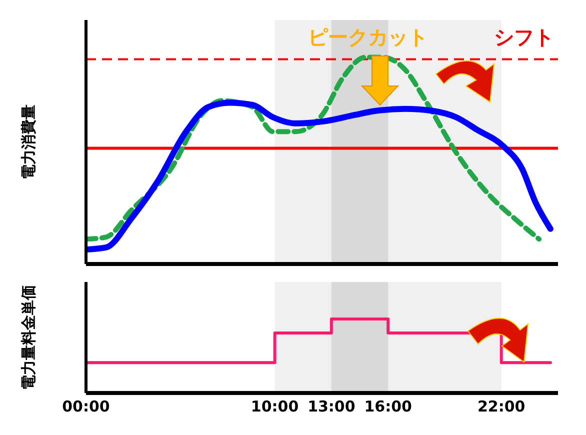 The height and width of the screenshot is (435, 586). What do you see at coordinates (28, 142) in the screenshot?
I see `y-axis-title: 電力消費量` at bounding box center [28, 142].